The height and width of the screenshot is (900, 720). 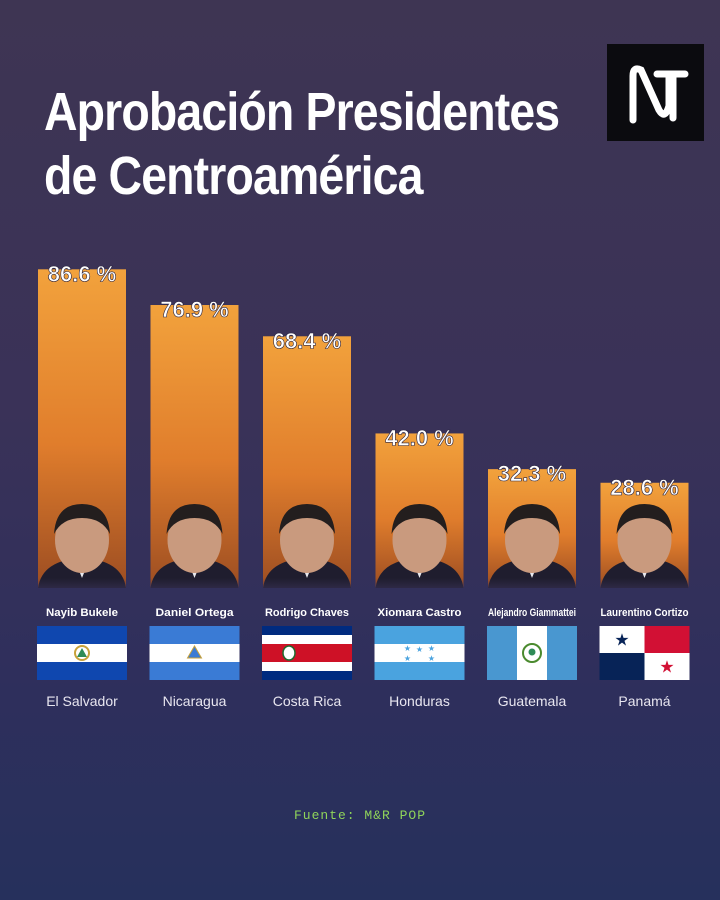 I want to click on value-label: 86.6 %, so click(x=82, y=273).